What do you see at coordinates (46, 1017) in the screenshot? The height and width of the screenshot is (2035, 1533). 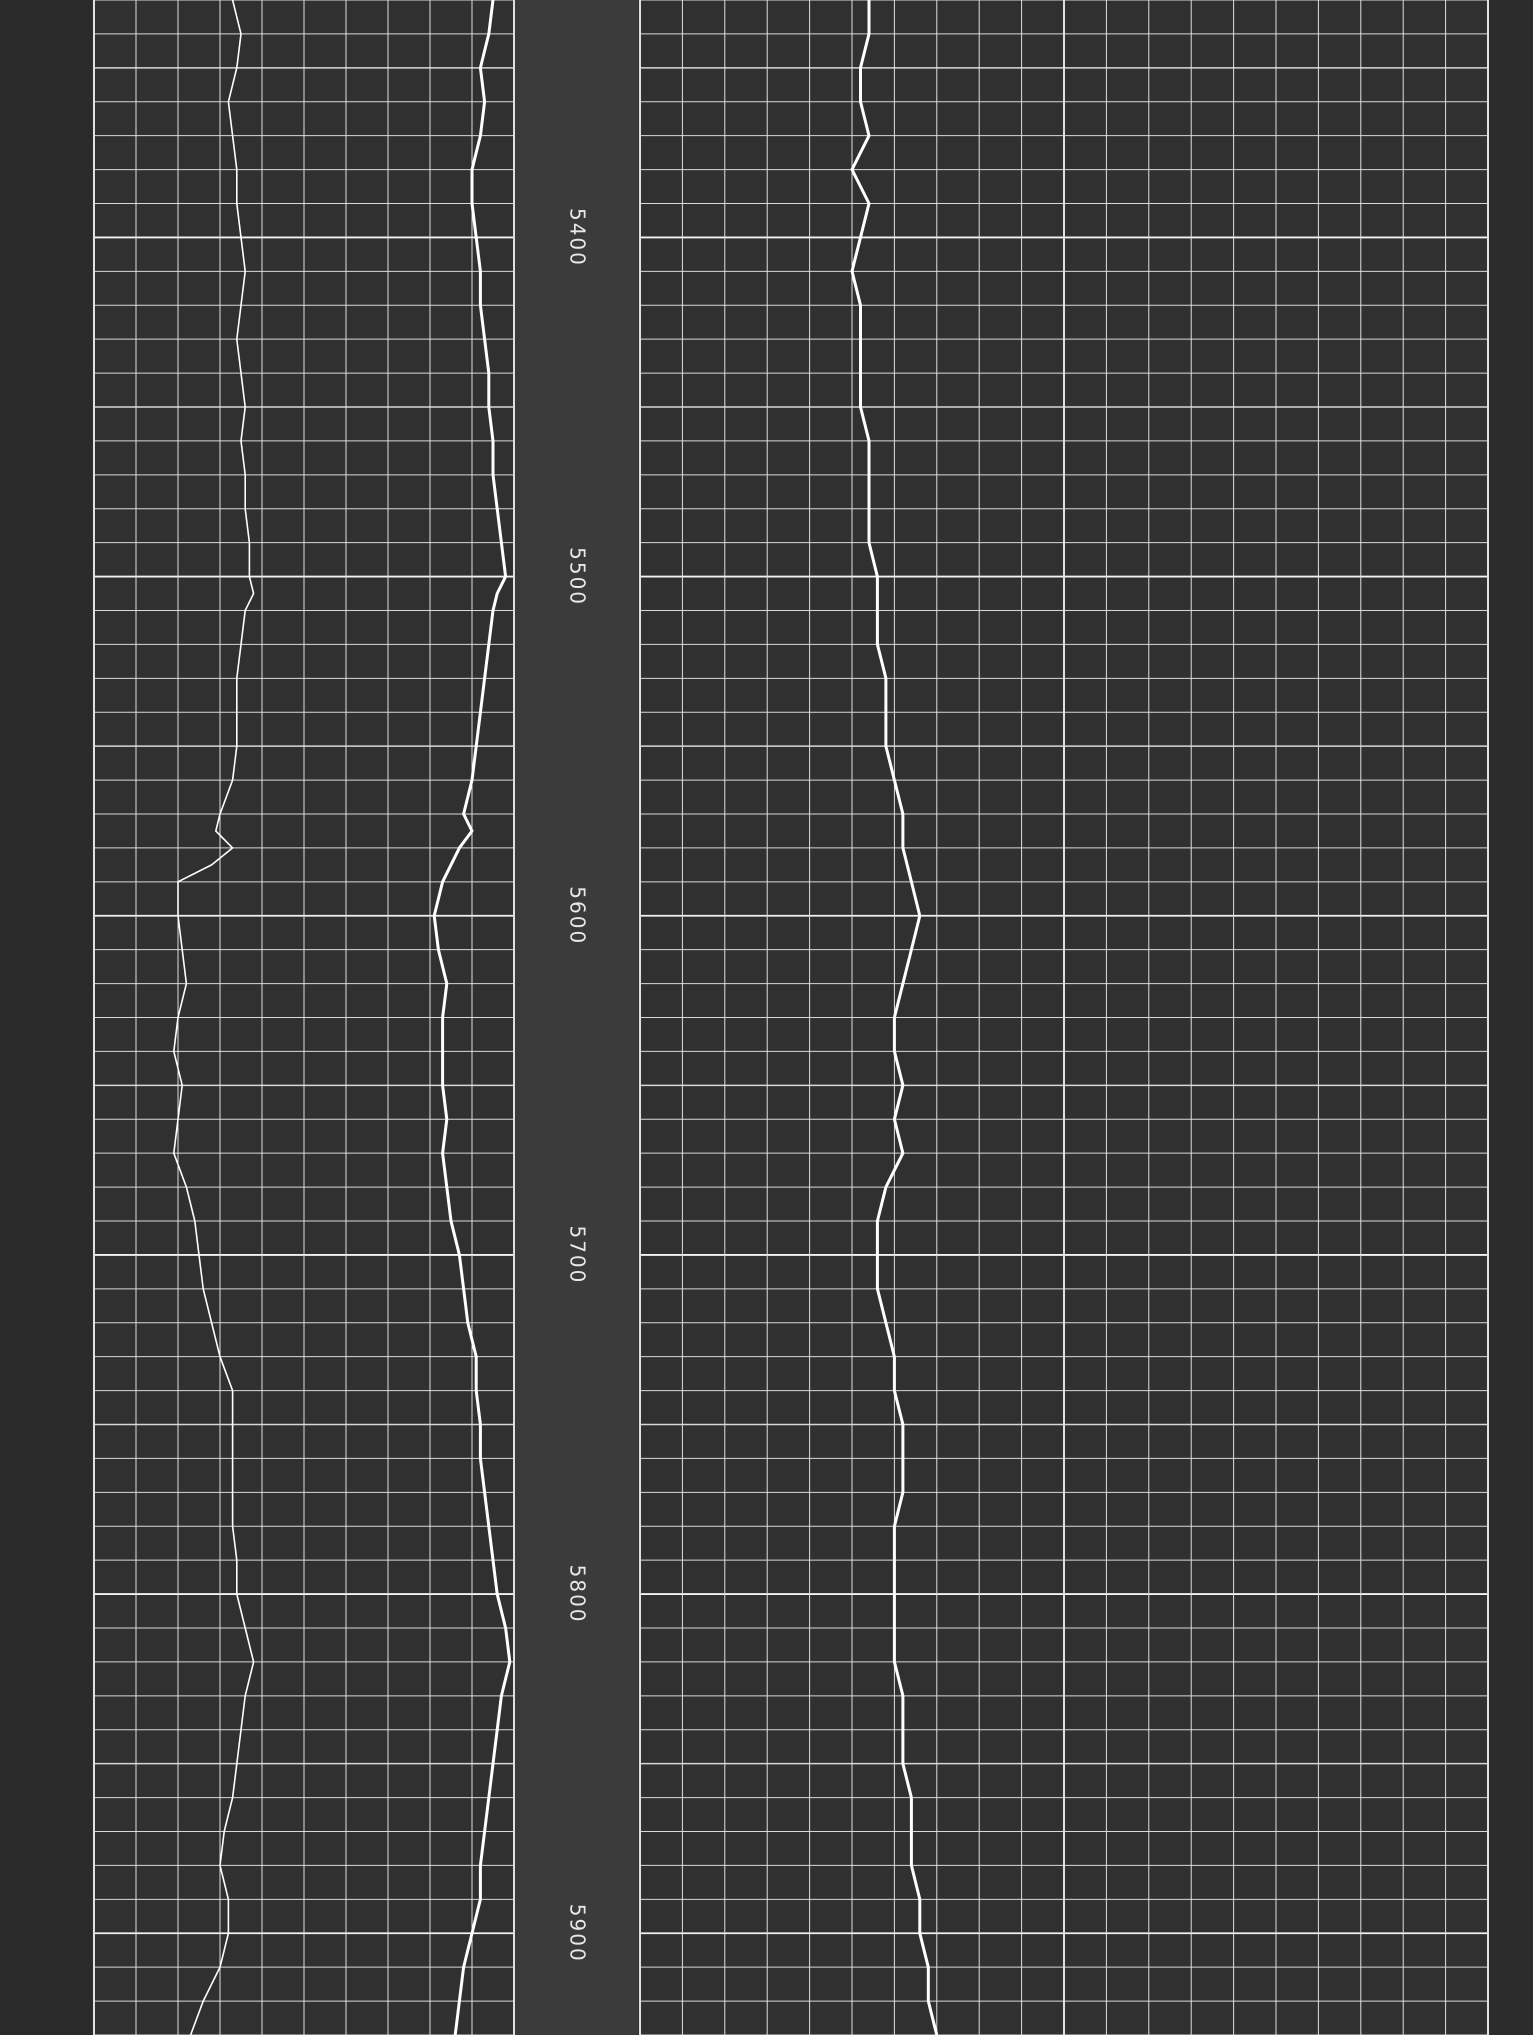 I see `left-margin-band` at bounding box center [46, 1017].